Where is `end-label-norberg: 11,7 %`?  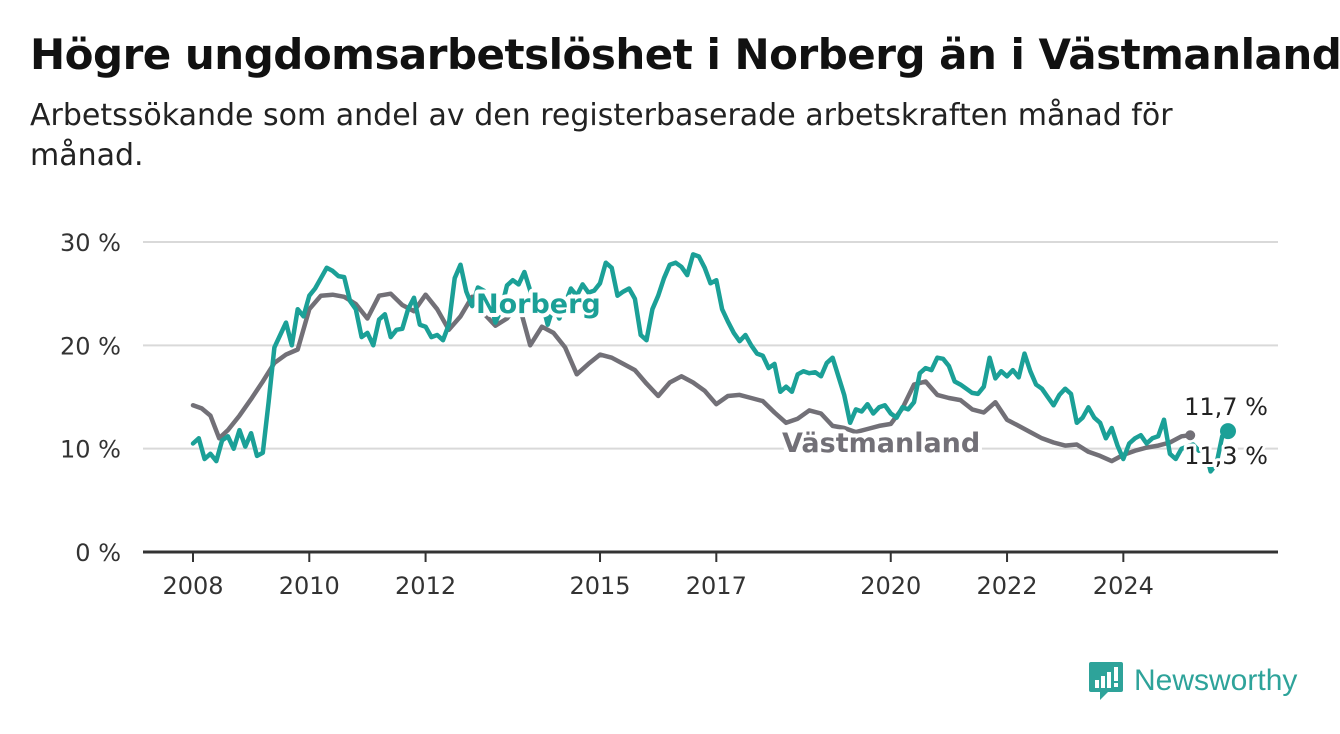 end-label-norberg: 11,7 % is located at coordinates (1226, 407).